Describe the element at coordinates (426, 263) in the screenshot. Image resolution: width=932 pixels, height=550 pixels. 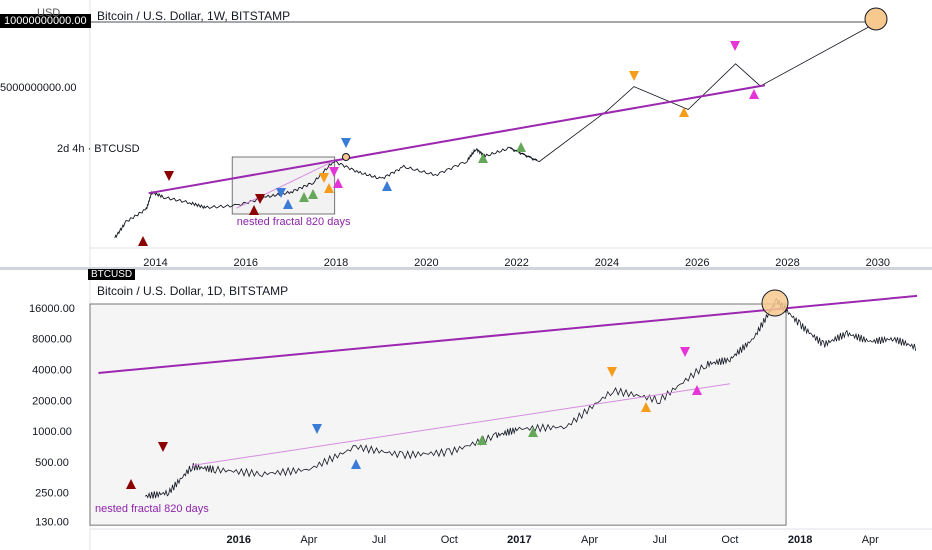
I see `x-tick-label: 2020` at that location.